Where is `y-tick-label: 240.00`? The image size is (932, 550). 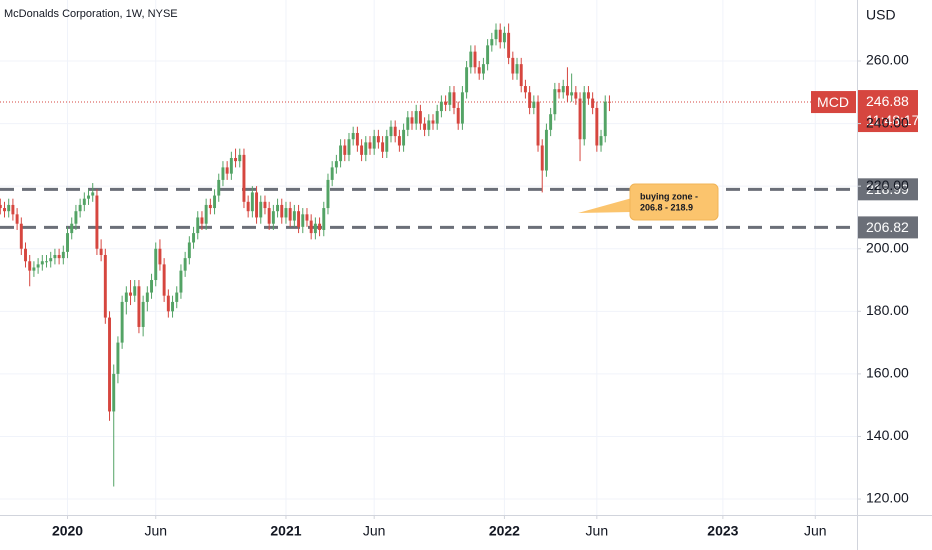 y-tick-label: 240.00 is located at coordinates (887, 122).